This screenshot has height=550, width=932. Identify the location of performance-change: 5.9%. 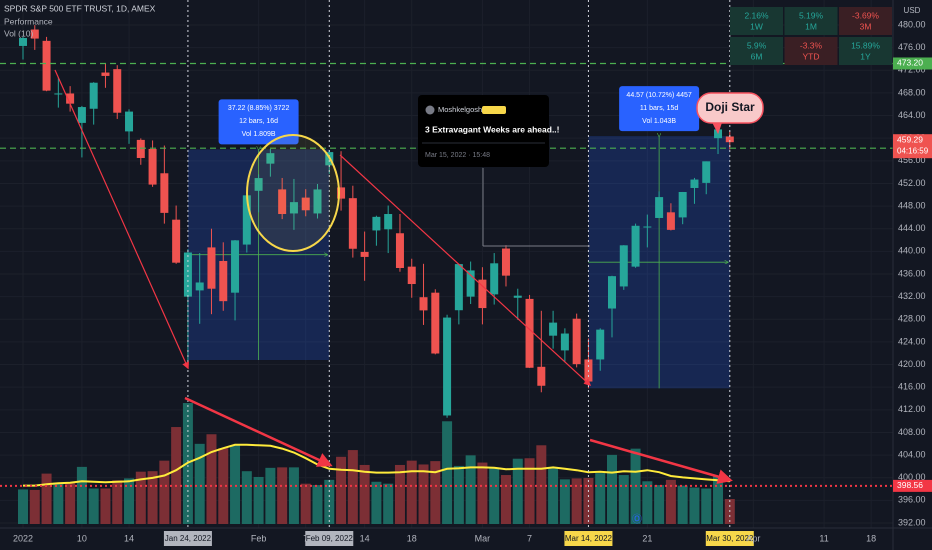
(757, 45).